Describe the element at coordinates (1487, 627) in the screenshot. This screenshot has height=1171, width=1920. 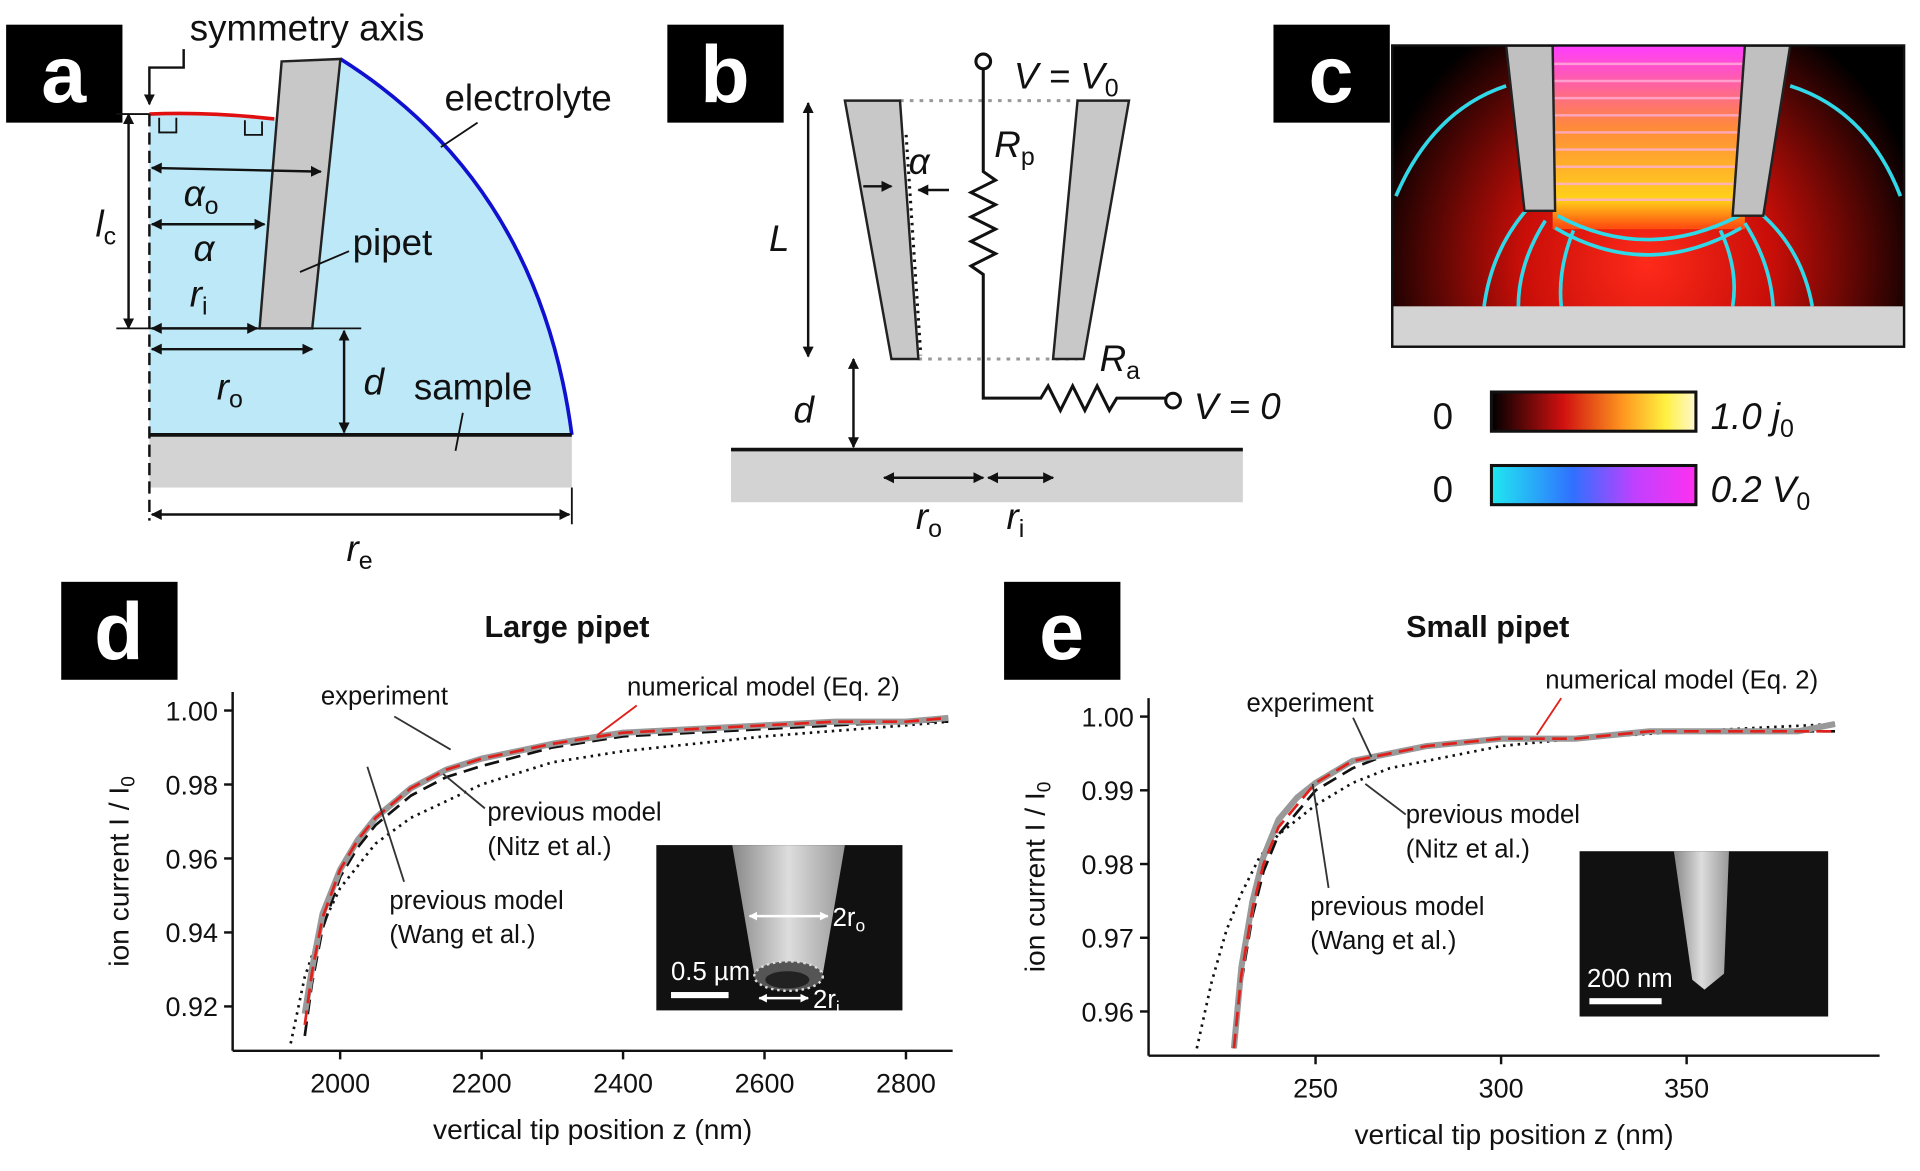
I see `chart-title: Small pipet` at that location.